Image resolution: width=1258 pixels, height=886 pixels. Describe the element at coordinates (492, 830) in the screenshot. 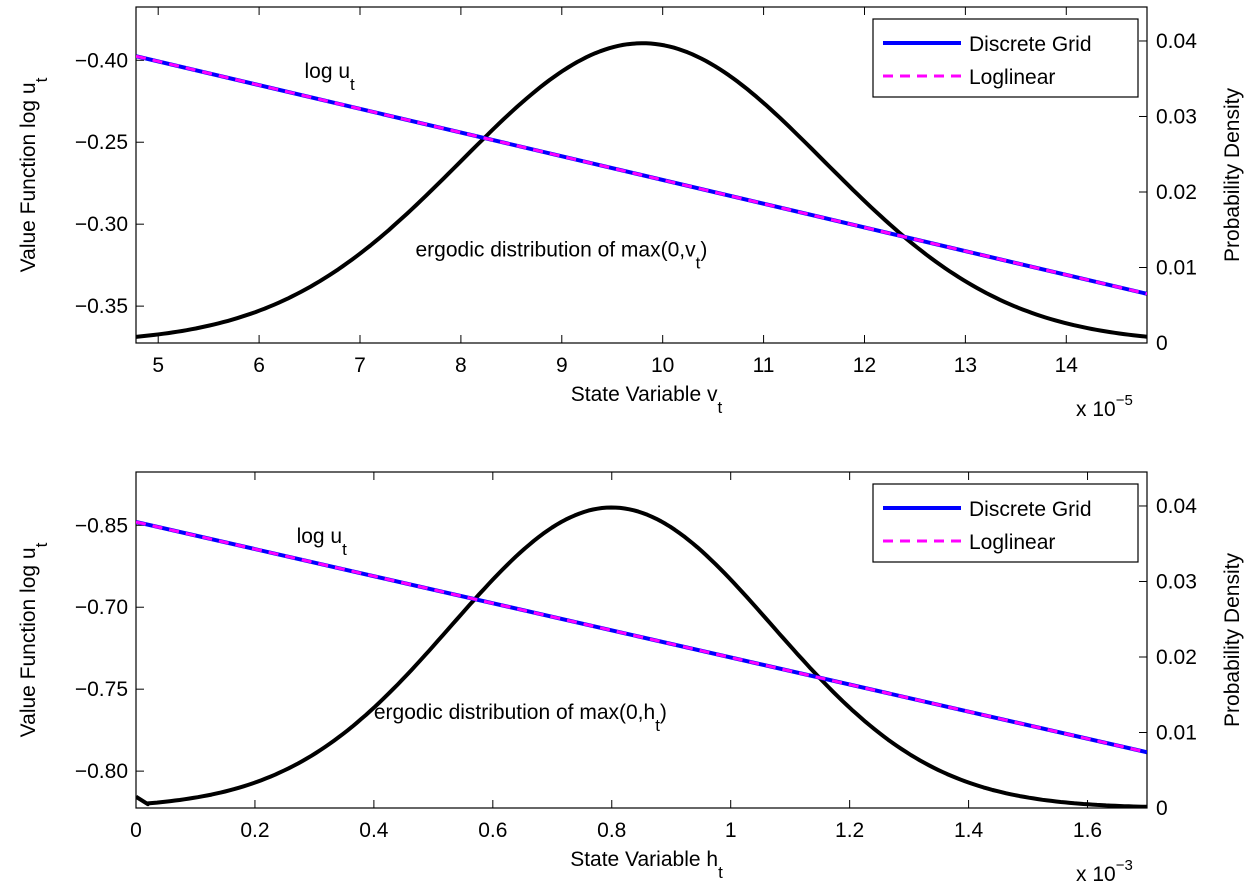

I see `x-tick-label: 0.6` at that location.